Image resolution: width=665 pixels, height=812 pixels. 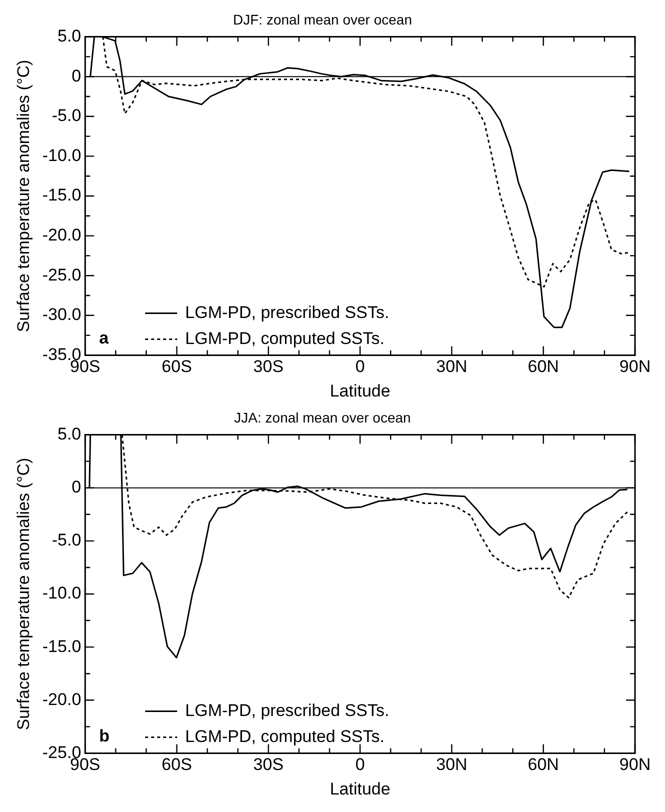 What do you see at coordinates (62, 314) in the screenshot?
I see `y-tick-label: -30.0` at bounding box center [62, 314].